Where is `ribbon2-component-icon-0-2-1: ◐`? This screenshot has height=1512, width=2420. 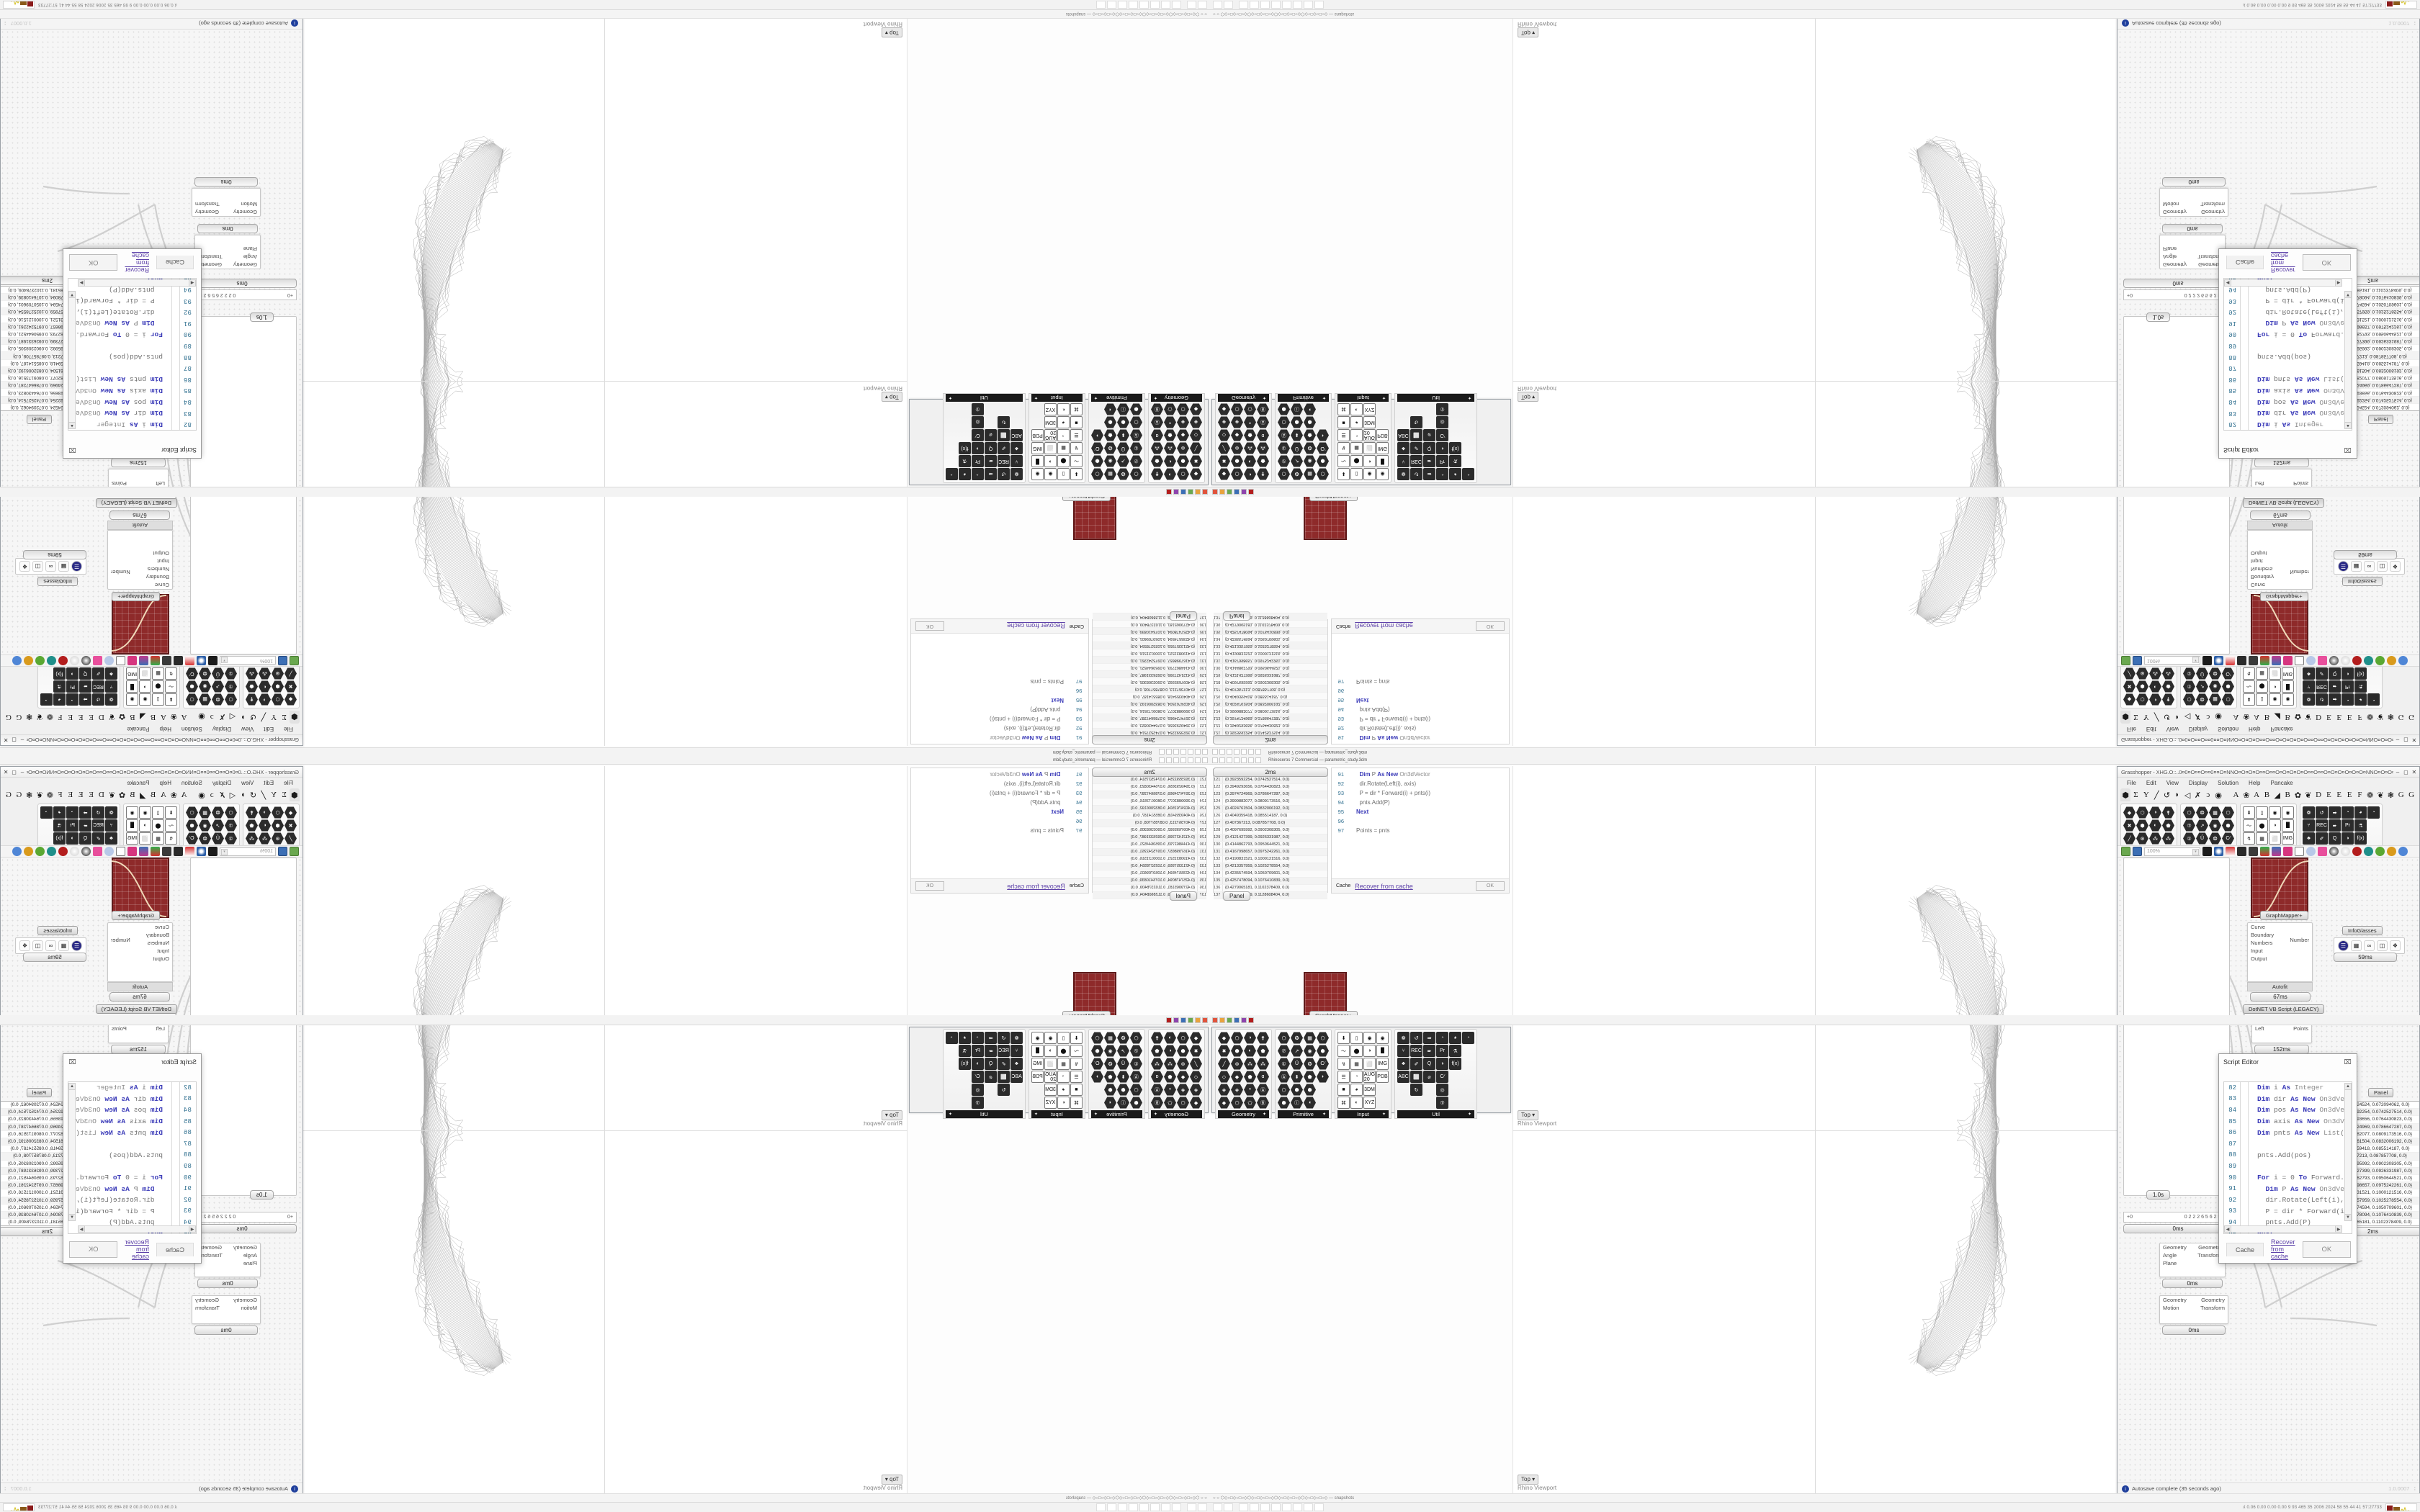
ribbon2-component-icon-0-2-1: ◐ is located at coordinates (1170, 1051).